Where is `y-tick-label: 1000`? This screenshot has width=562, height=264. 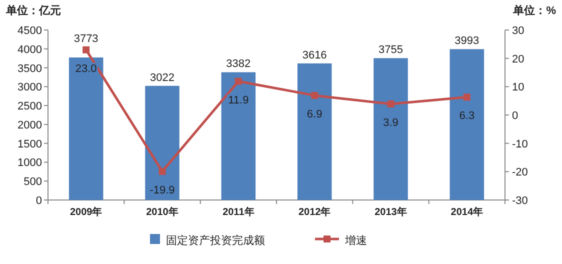 y-tick-label: 1000 is located at coordinates (30, 163).